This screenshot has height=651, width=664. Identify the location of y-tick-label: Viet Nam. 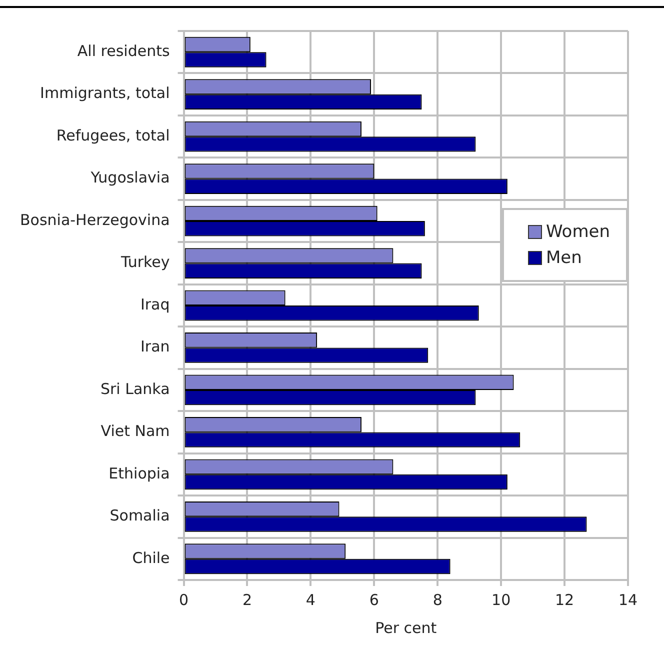
(135, 431).